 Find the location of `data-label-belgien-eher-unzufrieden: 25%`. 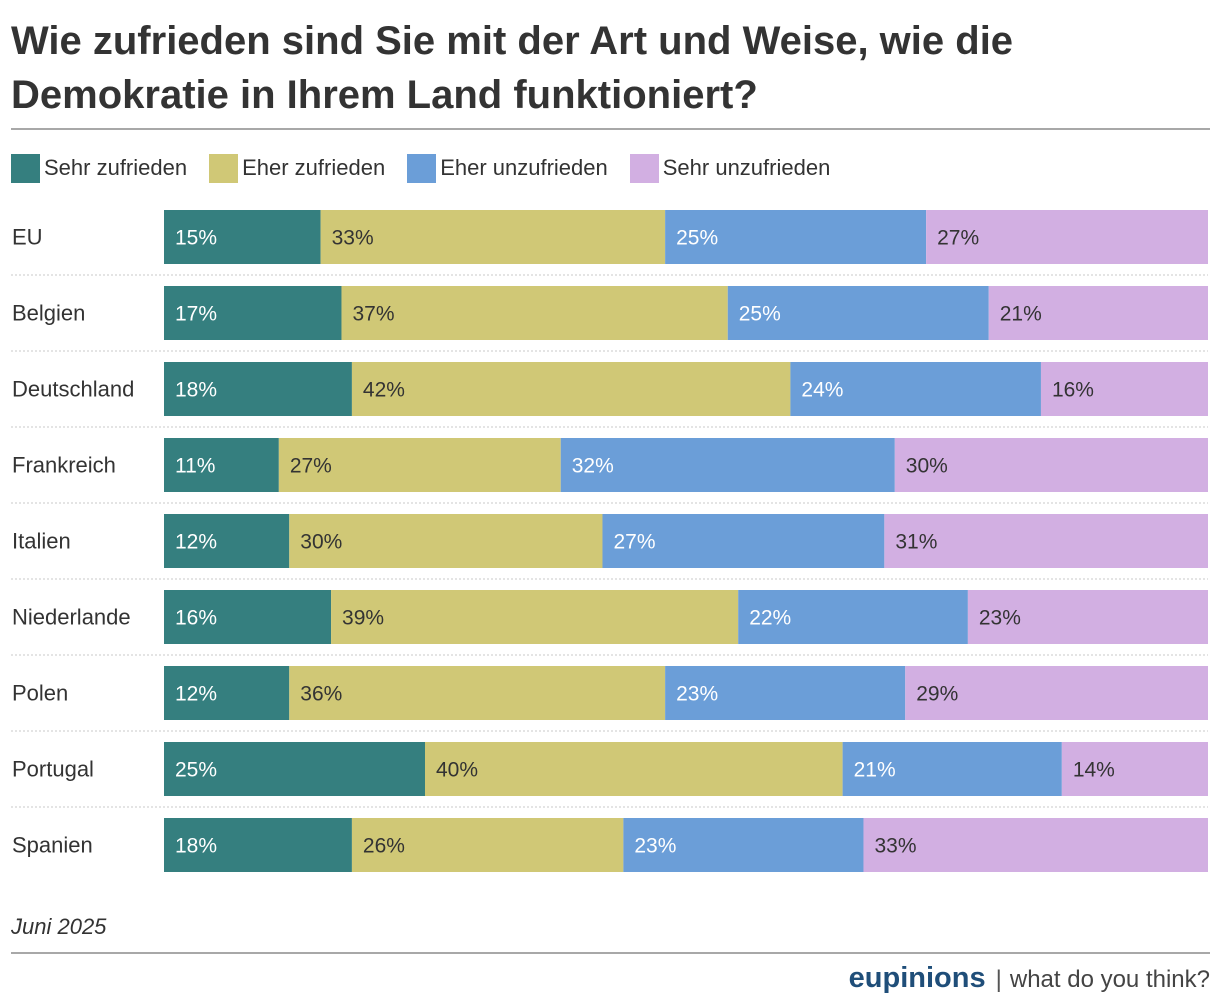

data-label-belgien-eher-unzufrieden: 25% is located at coordinates (760, 314).